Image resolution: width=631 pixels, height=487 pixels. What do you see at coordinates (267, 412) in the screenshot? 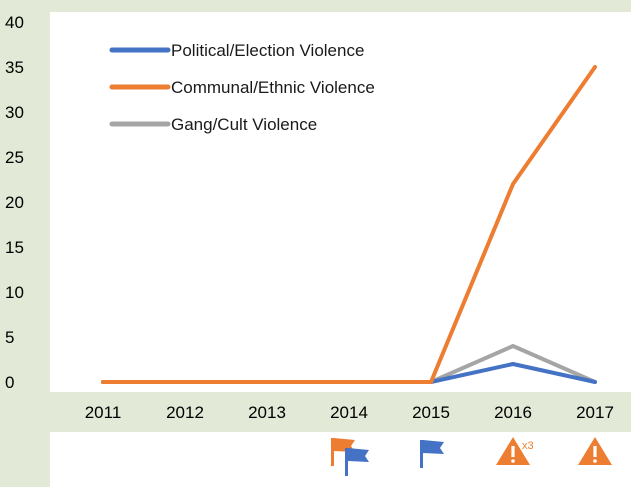
I see `x-tick-label: 2013` at bounding box center [267, 412].